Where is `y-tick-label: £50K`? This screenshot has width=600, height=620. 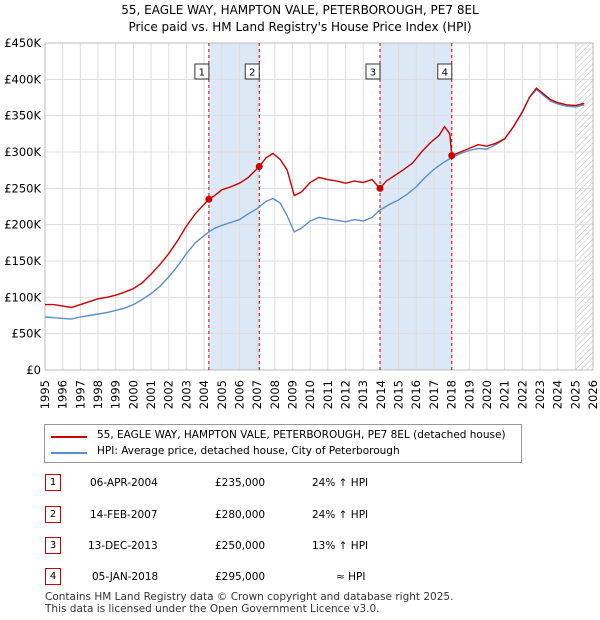 y-tick-label: £50K is located at coordinates (27, 334).